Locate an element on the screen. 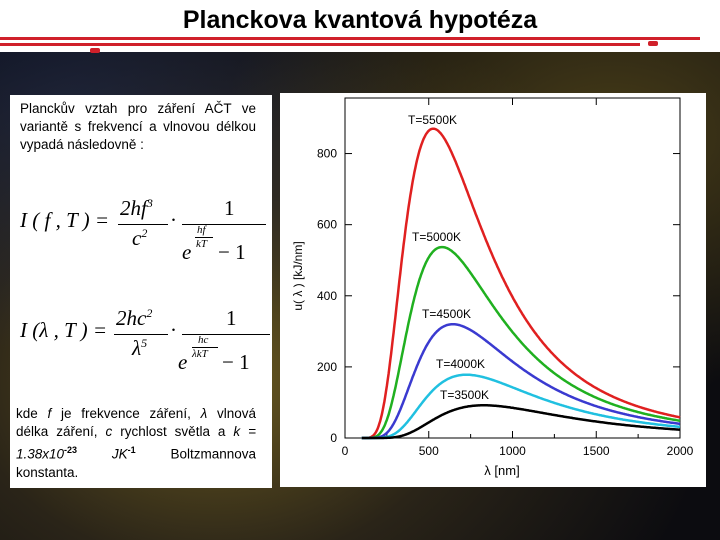  eq1-frac2-bar is located at coordinates (224, 224).